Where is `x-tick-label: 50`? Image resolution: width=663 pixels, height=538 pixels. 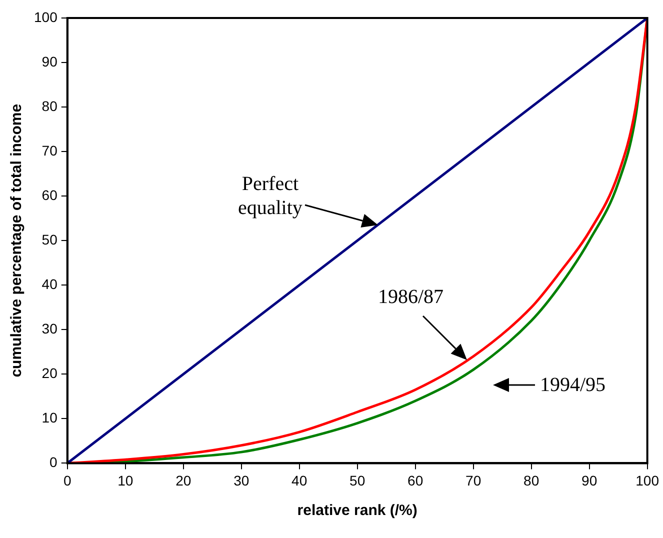 x-tick-label: 50 is located at coordinates (358, 480).